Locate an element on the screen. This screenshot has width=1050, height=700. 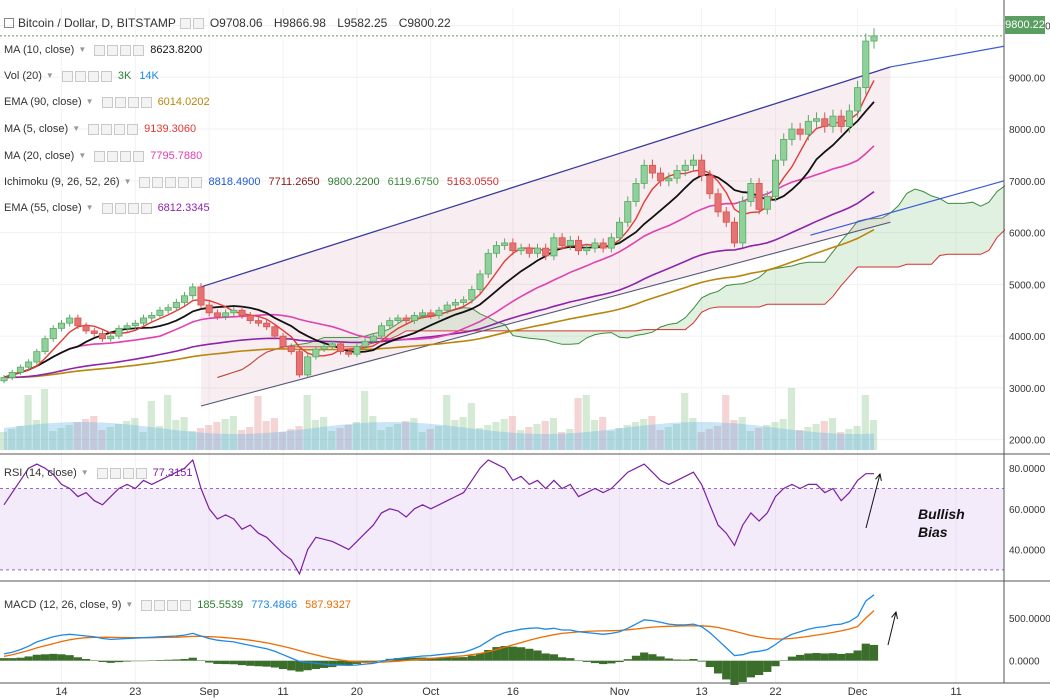
ohlc-open: O9708.06 is located at coordinates (236, 23).